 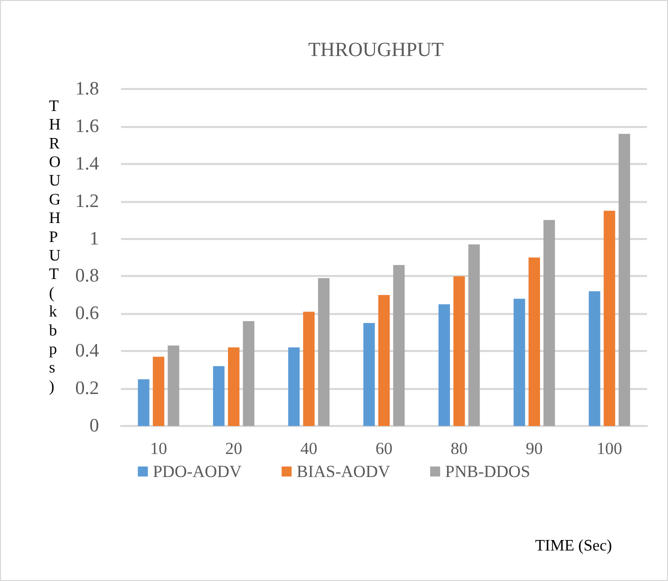 I want to click on legend-label: BIAS-AODV, so click(x=343, y=471).